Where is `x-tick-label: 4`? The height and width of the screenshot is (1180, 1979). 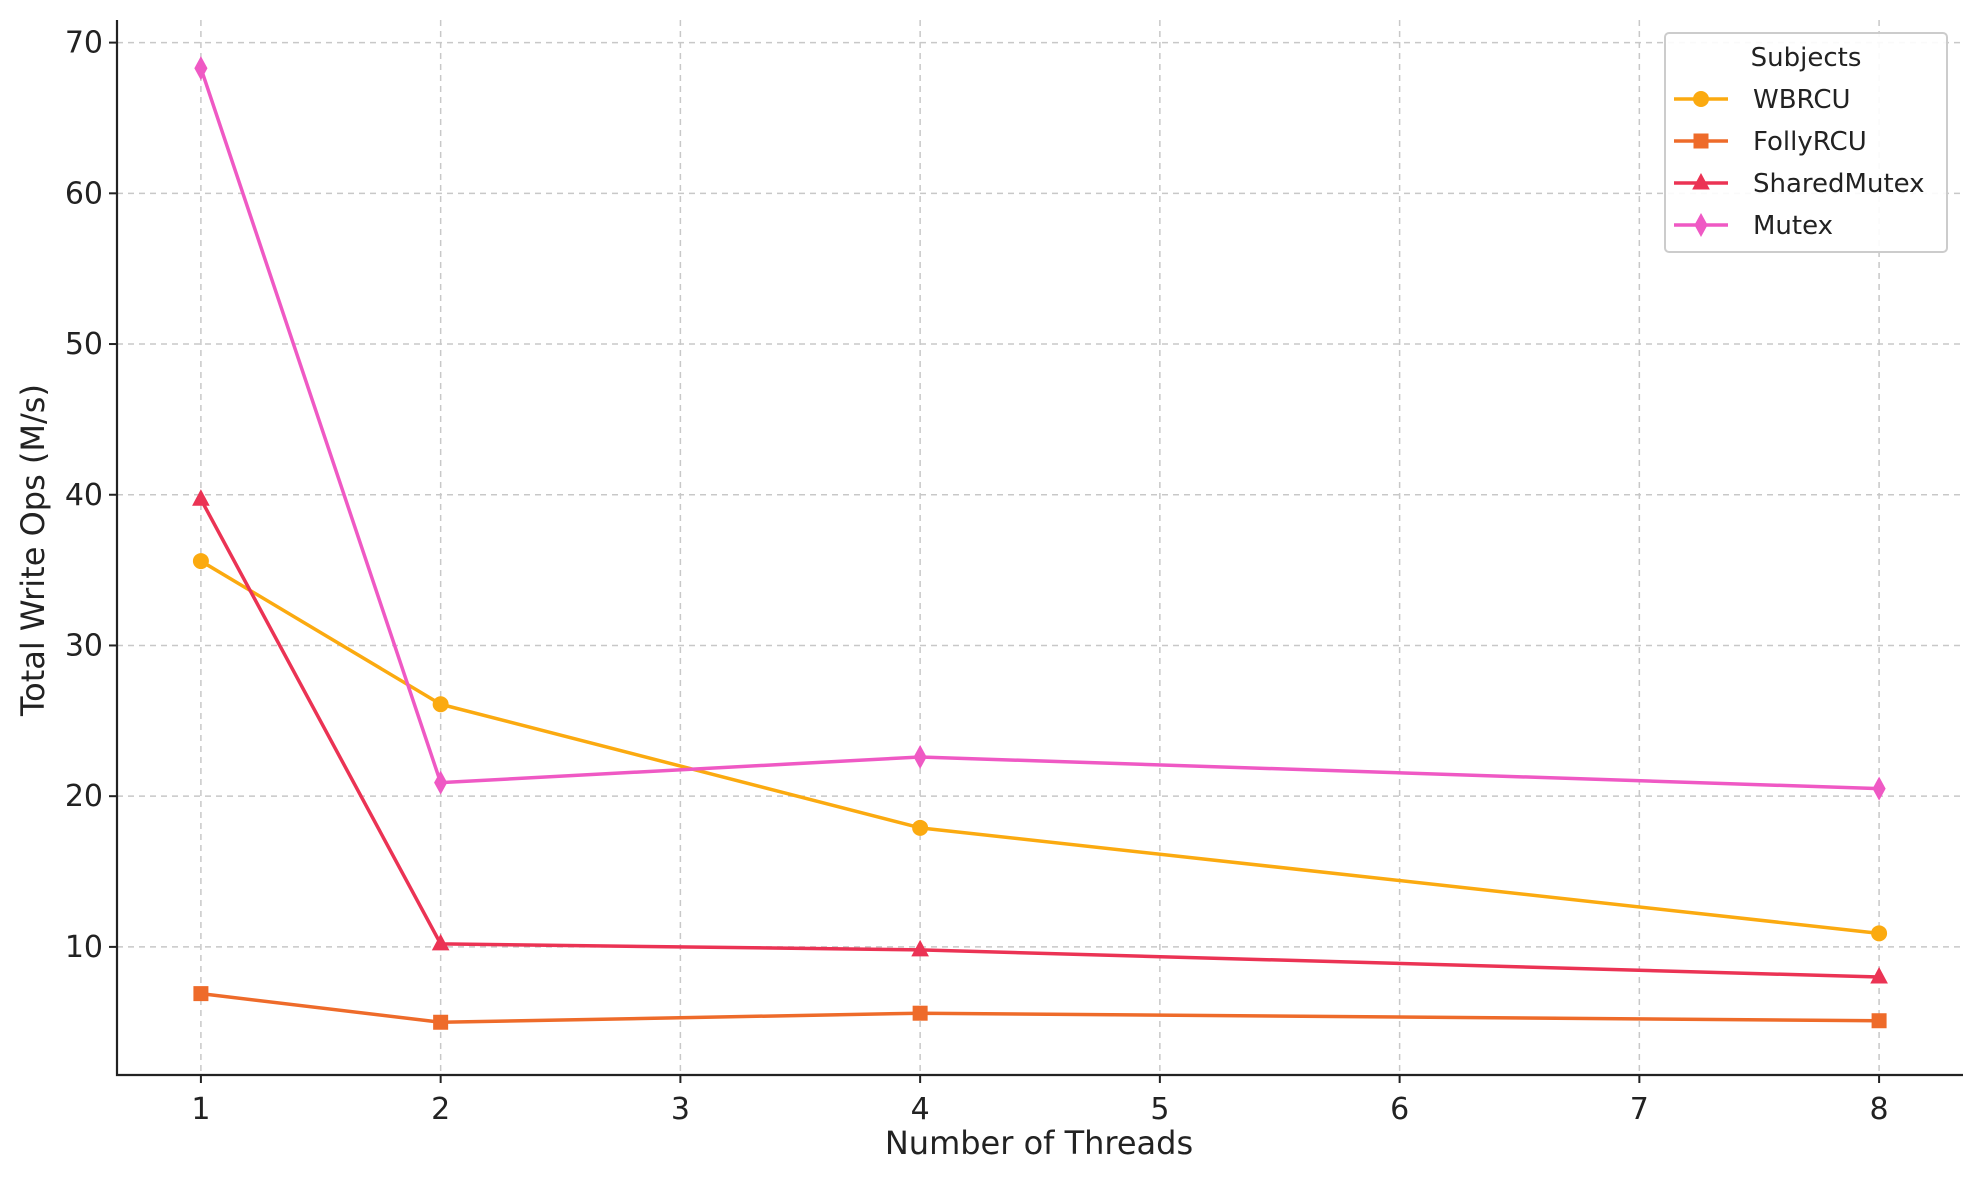
x-tick-label: 4 is located at coordinates (920, 1109).